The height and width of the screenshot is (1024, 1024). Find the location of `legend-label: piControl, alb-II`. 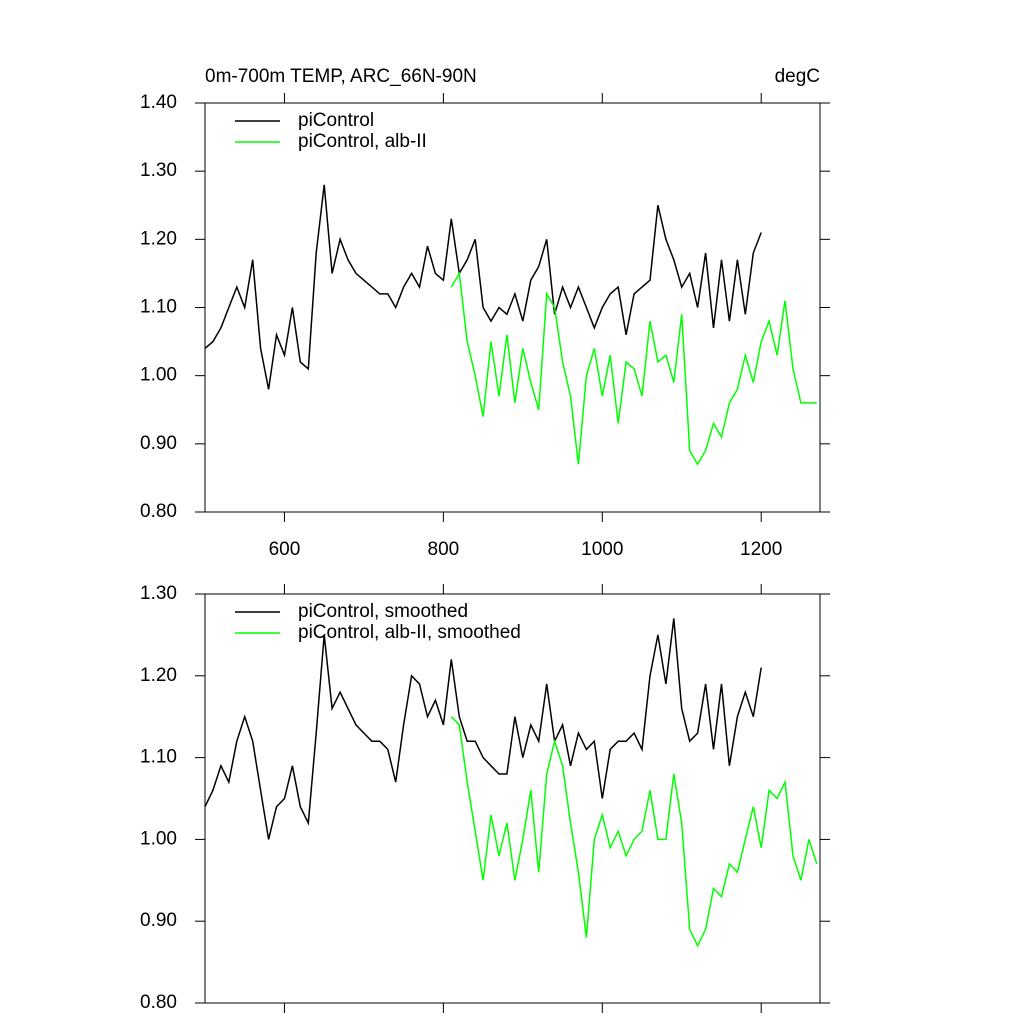

legend-label: piControl, alb-II is located at coordinates (362, 141).